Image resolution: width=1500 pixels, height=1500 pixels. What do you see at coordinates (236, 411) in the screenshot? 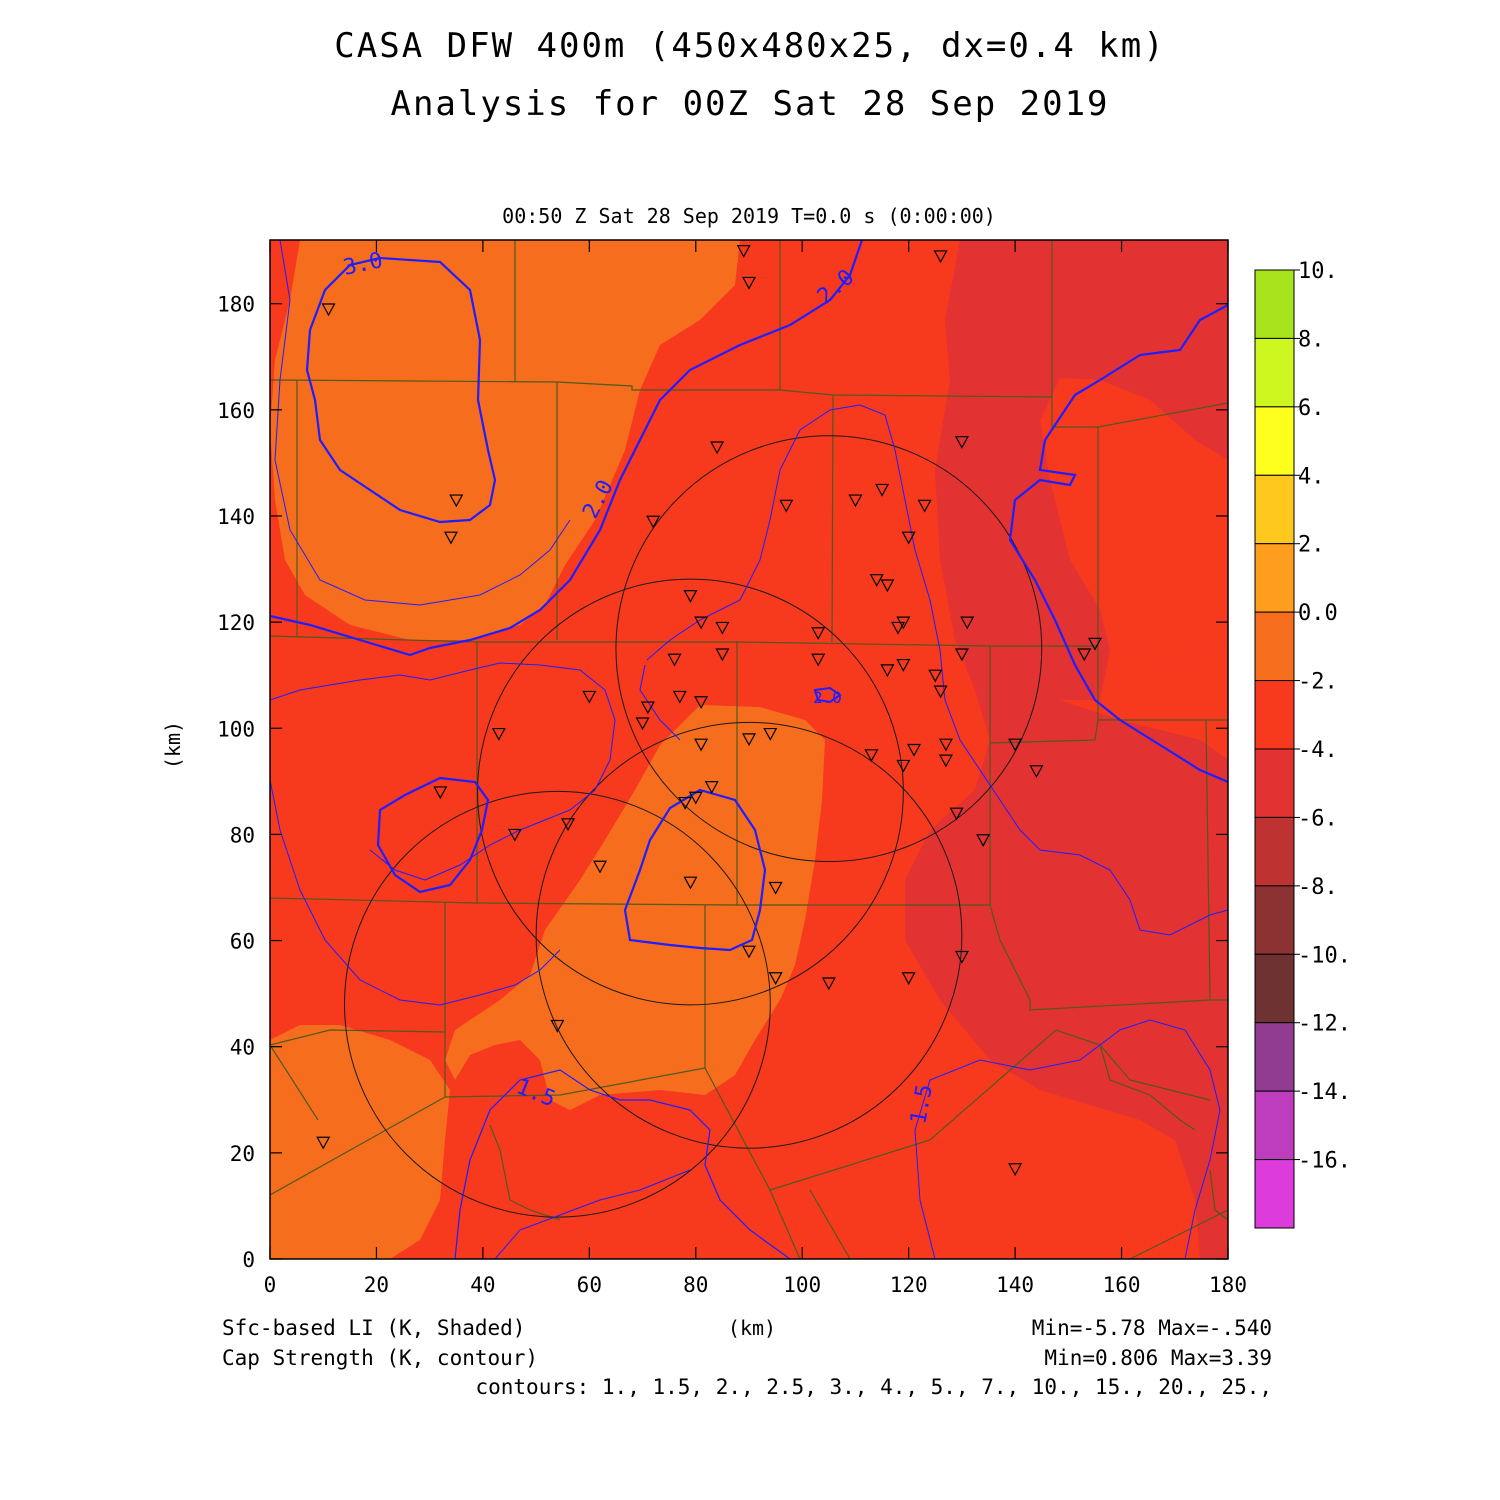
I see `y-tick-label: 160` at bounding box center [236, 411].